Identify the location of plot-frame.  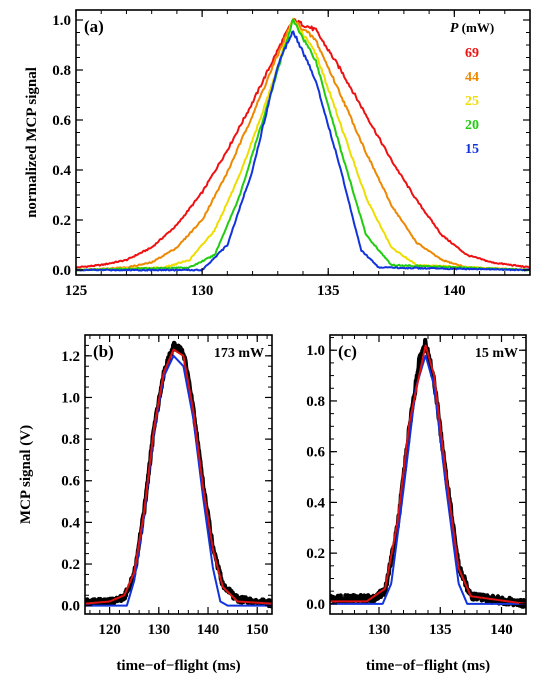
(178, 474).